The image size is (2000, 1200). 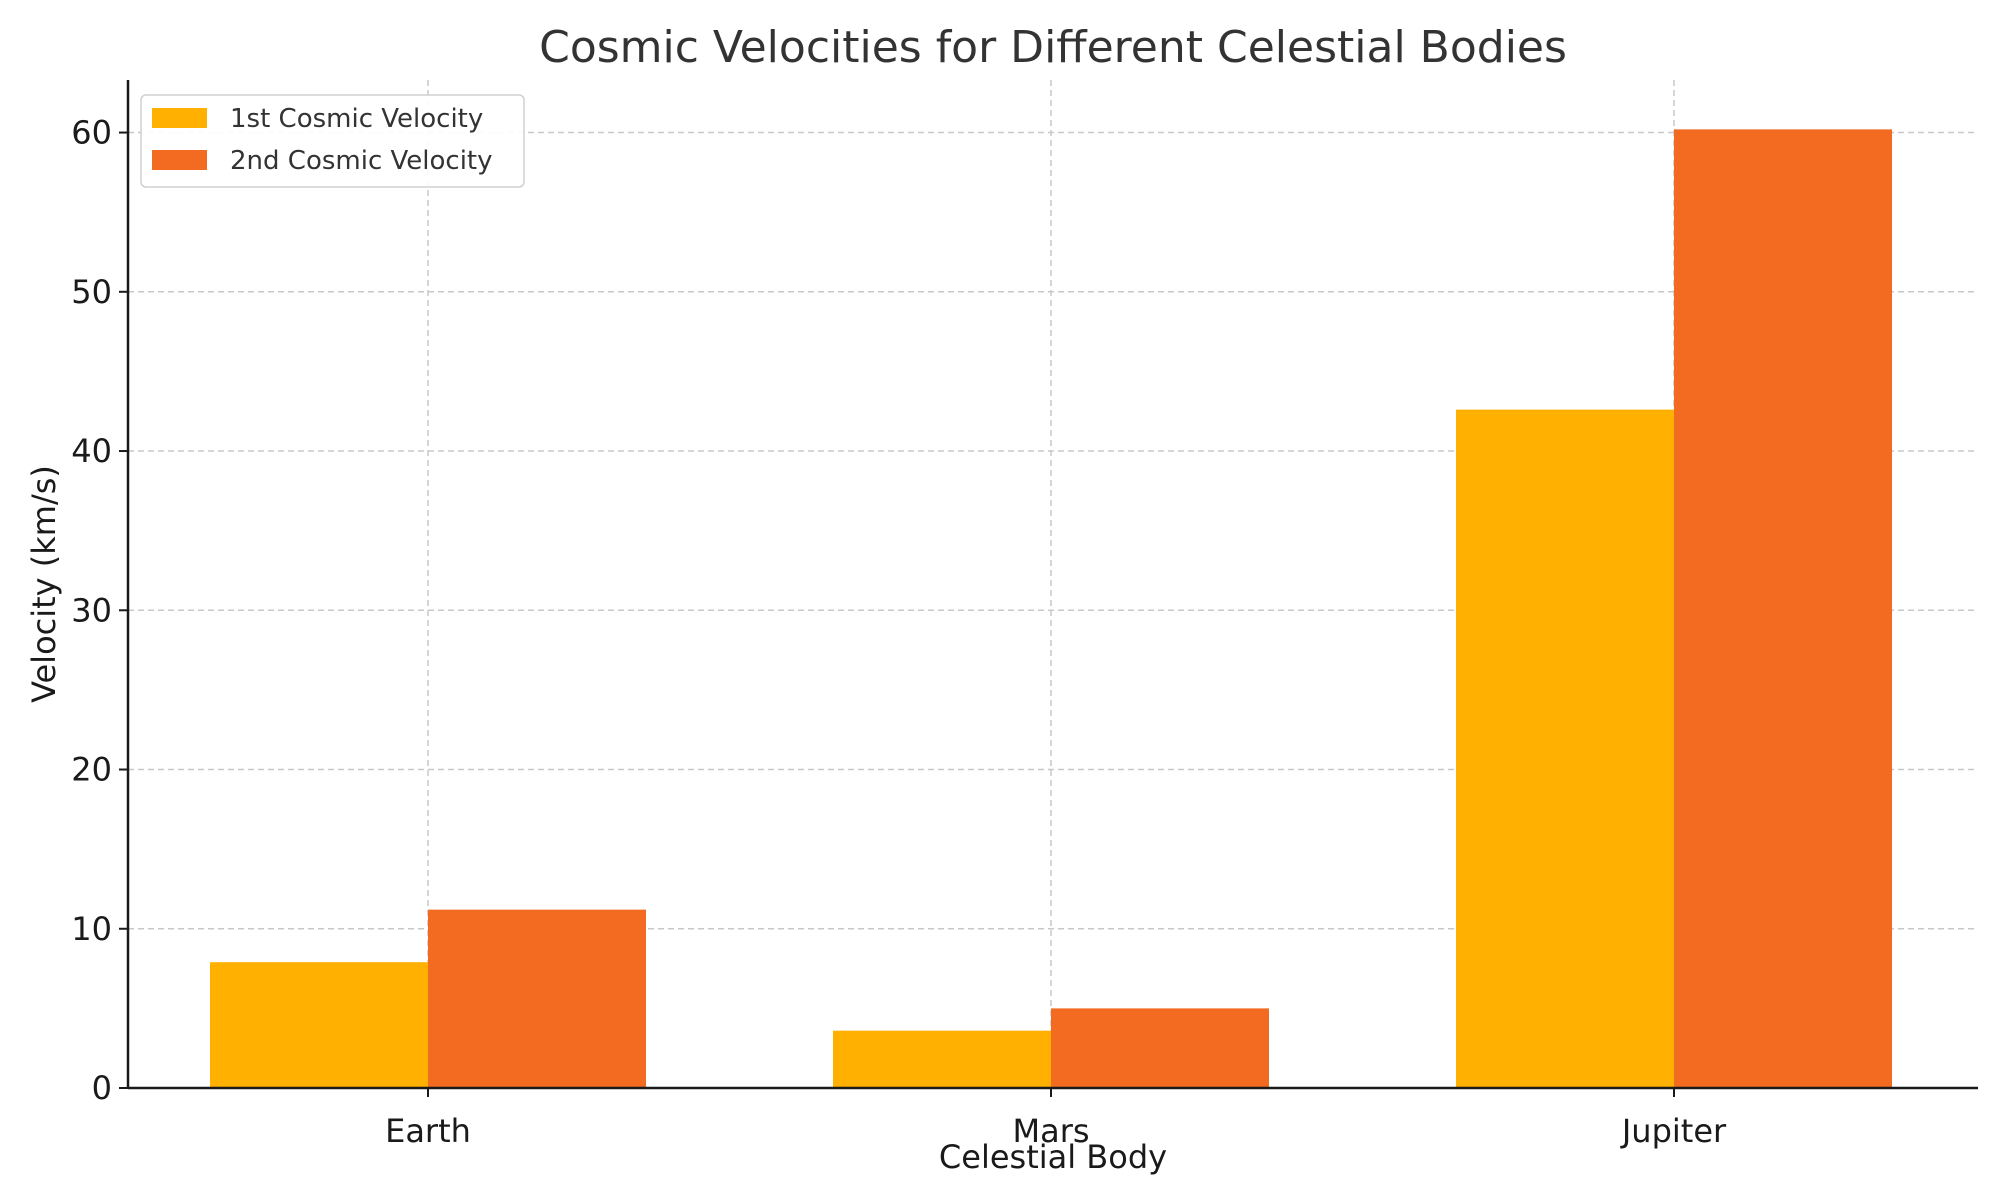 What do you see at coordinates (91, 610) in the screenshot?
I see `y-tick-label: 30` at bounding box center [91, 610].